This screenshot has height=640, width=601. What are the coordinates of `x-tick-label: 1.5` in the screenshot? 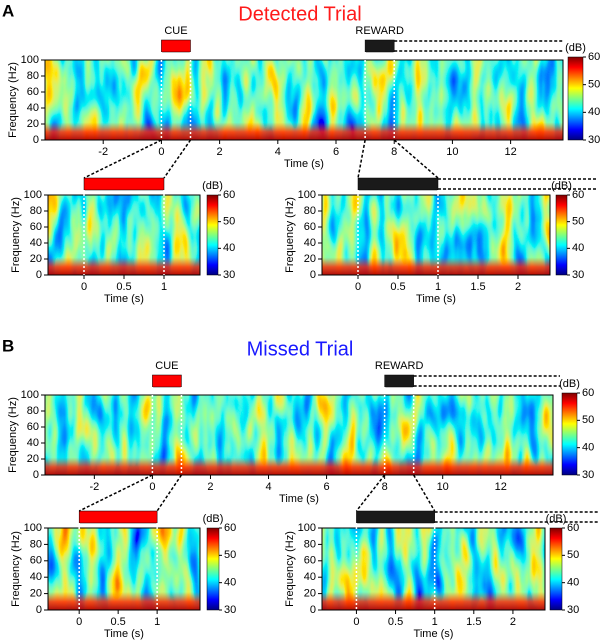 It's located at (473, 622).